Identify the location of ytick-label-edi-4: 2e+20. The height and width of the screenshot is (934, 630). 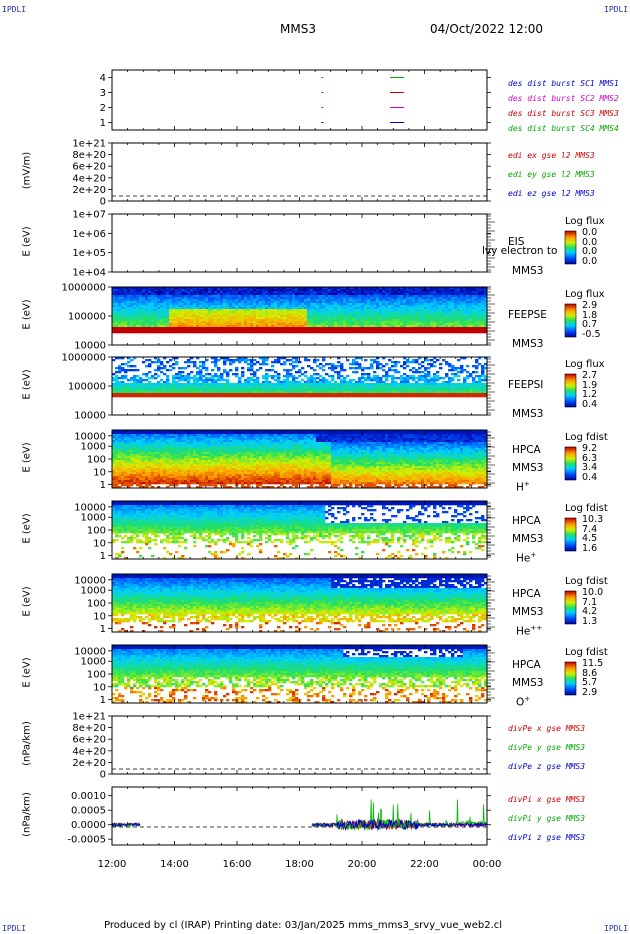
(89, 190).